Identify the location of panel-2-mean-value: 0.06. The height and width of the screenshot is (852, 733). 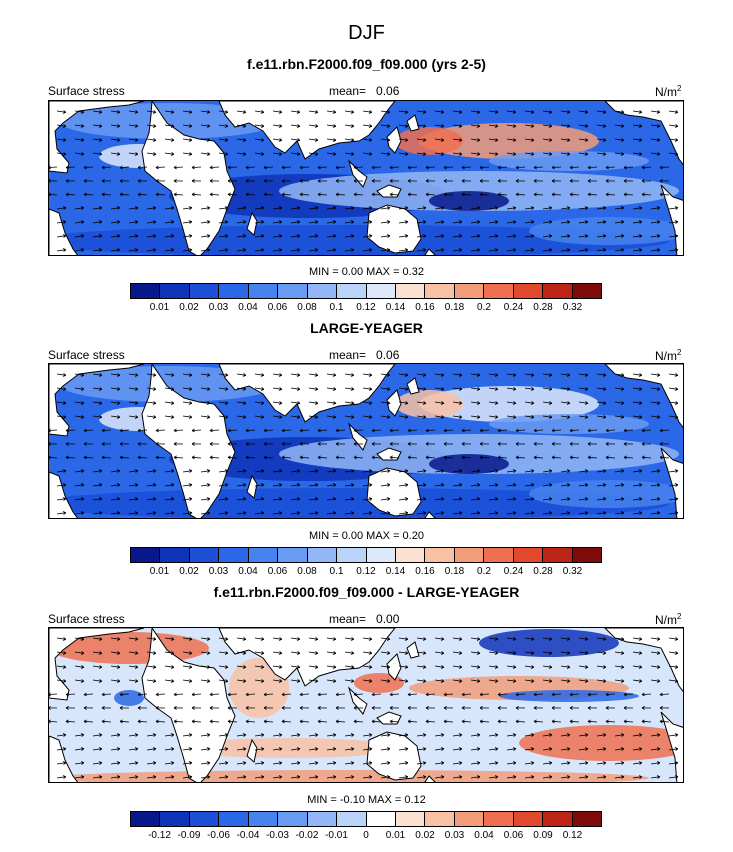
(388, 355).